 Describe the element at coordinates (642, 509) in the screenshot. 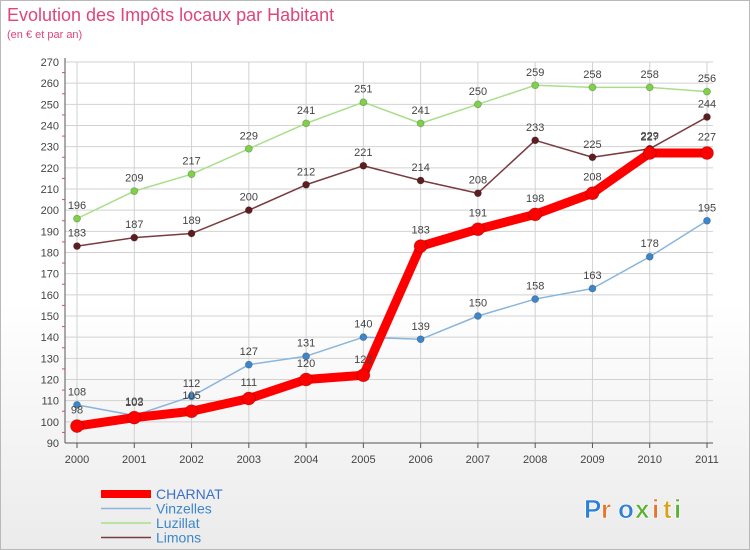

I see `logo-letter: x` at that location.